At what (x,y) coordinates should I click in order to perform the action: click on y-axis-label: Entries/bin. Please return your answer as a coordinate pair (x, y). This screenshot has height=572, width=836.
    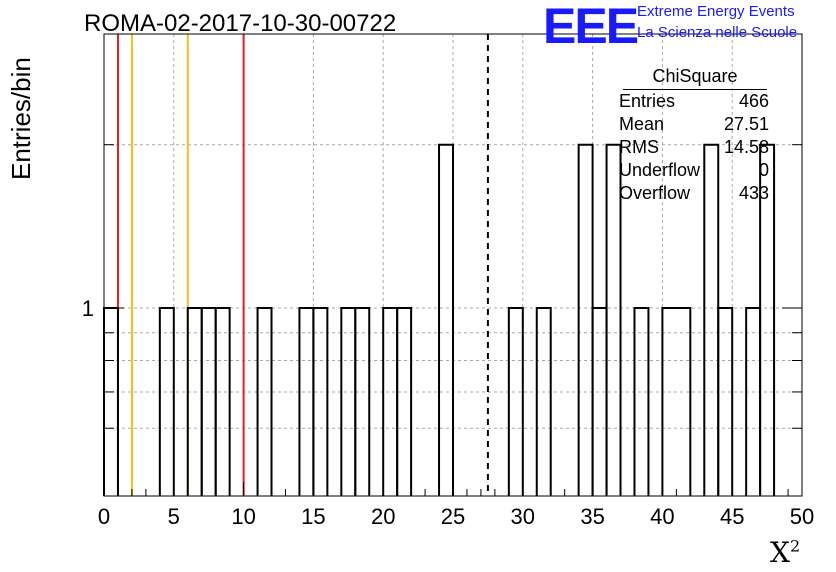
    Looking at the image, I should click on (21, 118).